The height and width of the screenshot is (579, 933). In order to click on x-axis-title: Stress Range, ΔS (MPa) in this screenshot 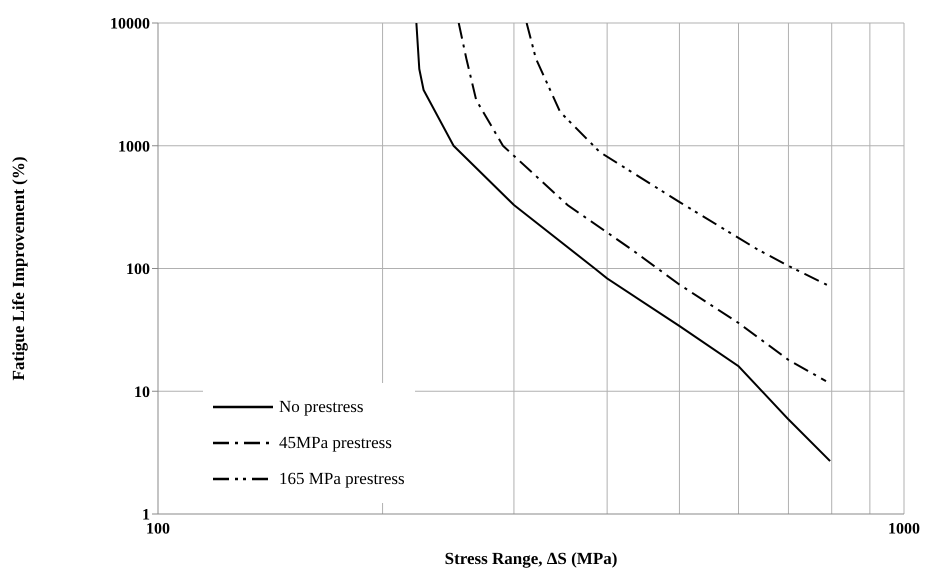, I will do `click(531, 558)`.